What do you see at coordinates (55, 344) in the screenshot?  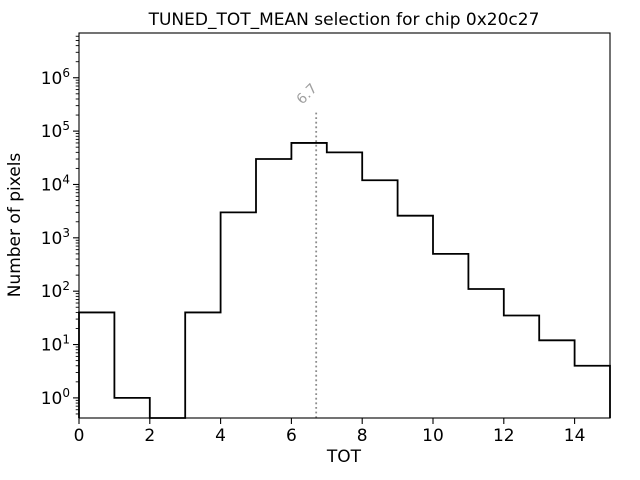 I see `y-tick-label: 10¹` at bounding box center [55, 344].